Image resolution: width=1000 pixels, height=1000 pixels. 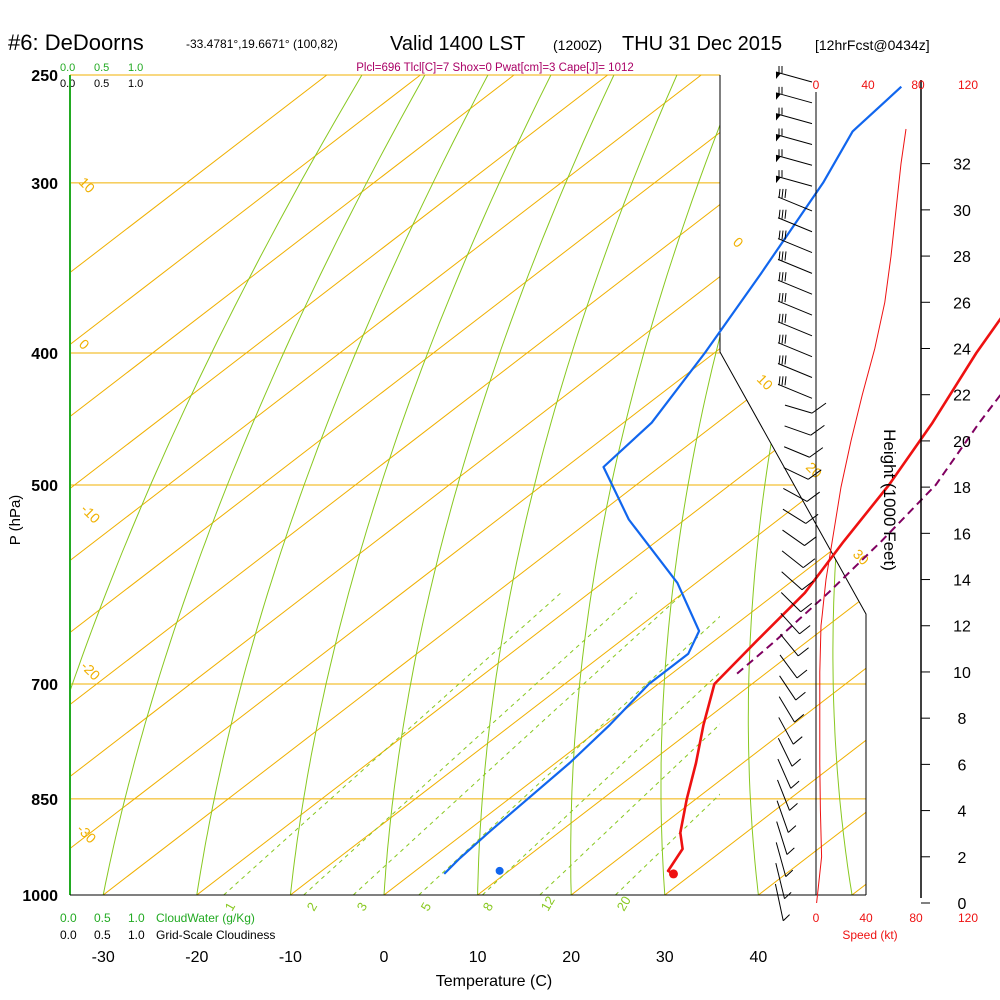 What do you see at coordinates (67, 68) in the screenshot?
I see `cloudwater-top-tick: 0.0` at bounding box center [67, 68].